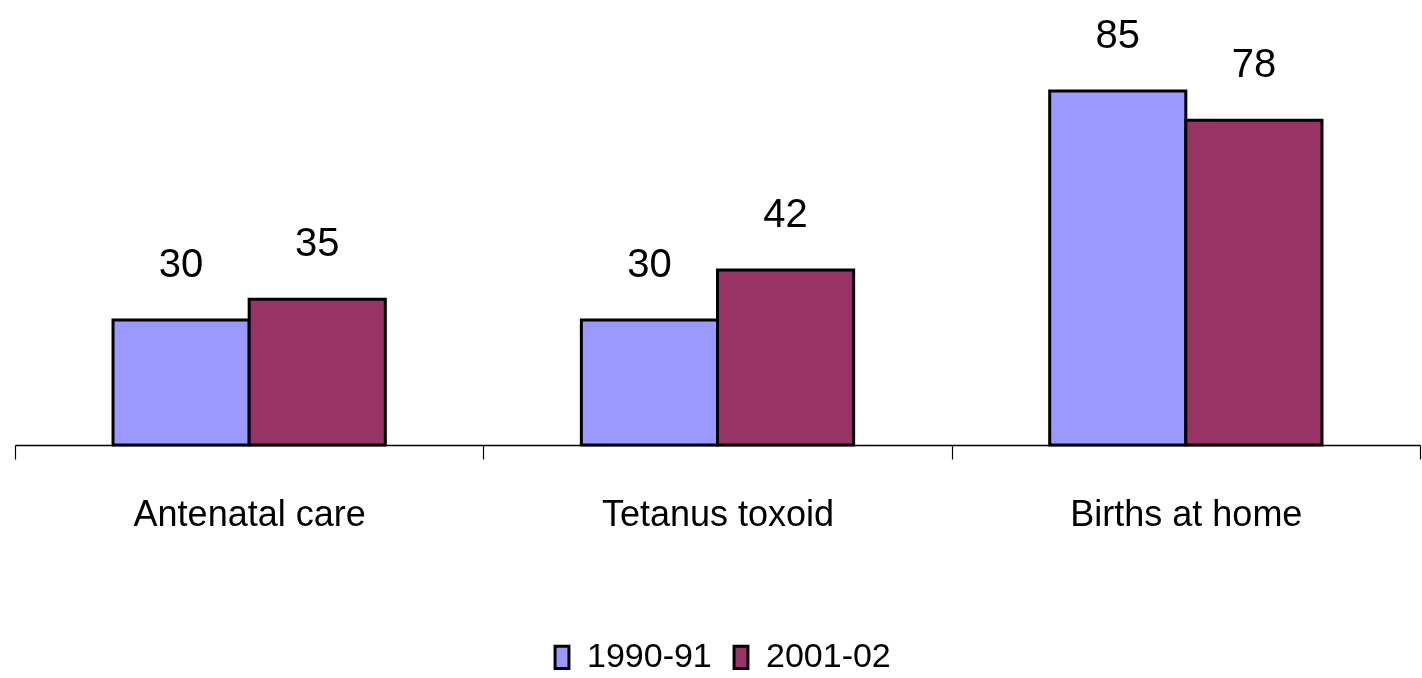 The image size is (1422, 678). What do you see at coordinates (718, 513) in the screenshot?
I see `x-tick-label: Tetanus toxoid` at bounding box center [718, 513].